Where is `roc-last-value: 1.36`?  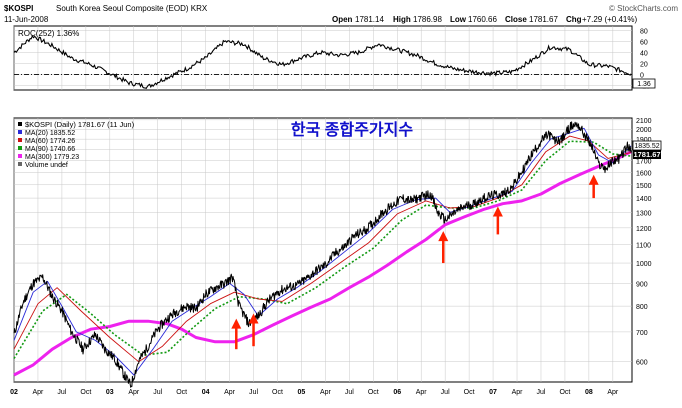 roc-last-value: 1.36 is located at coordinates (644, 84).